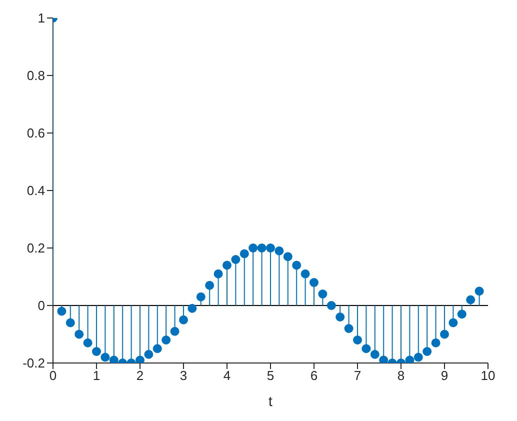  I want to click on x-tick-label: 0, so click(53, 376).